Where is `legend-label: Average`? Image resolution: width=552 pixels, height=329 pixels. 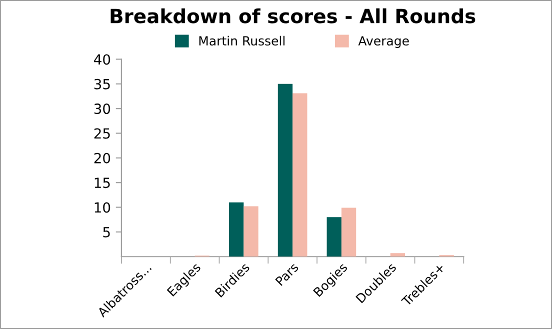 legend-label: Average is located at coordinates (383, 42).